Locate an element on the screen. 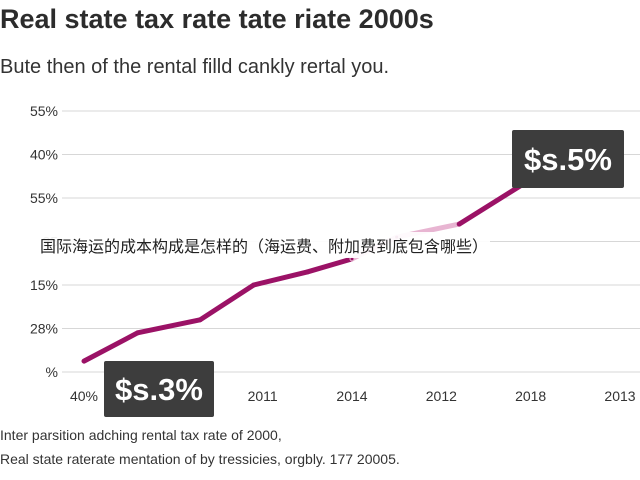 Image resolution: width=640 pixels, height=480 pixels. x-tick-label: 40% is located at coordinates (84, 396).